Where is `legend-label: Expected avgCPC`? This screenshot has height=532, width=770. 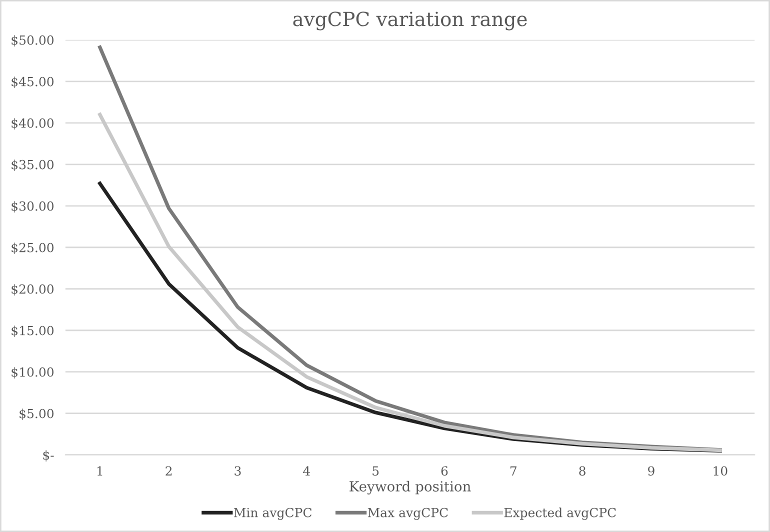 legend-label: Expected avgCPC is located at coordinates (560, 514).